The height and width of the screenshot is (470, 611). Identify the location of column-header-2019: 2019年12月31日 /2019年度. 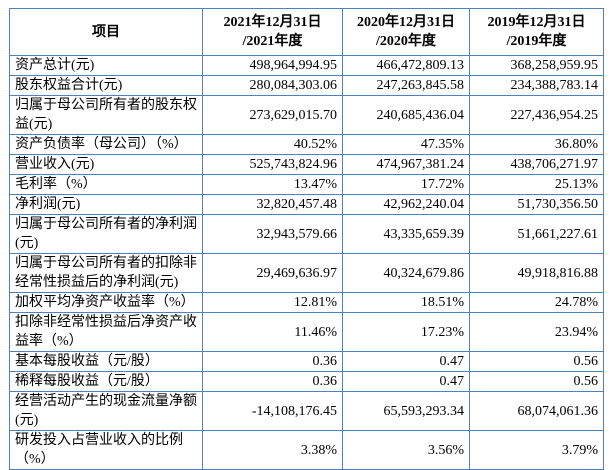
(536, 32).